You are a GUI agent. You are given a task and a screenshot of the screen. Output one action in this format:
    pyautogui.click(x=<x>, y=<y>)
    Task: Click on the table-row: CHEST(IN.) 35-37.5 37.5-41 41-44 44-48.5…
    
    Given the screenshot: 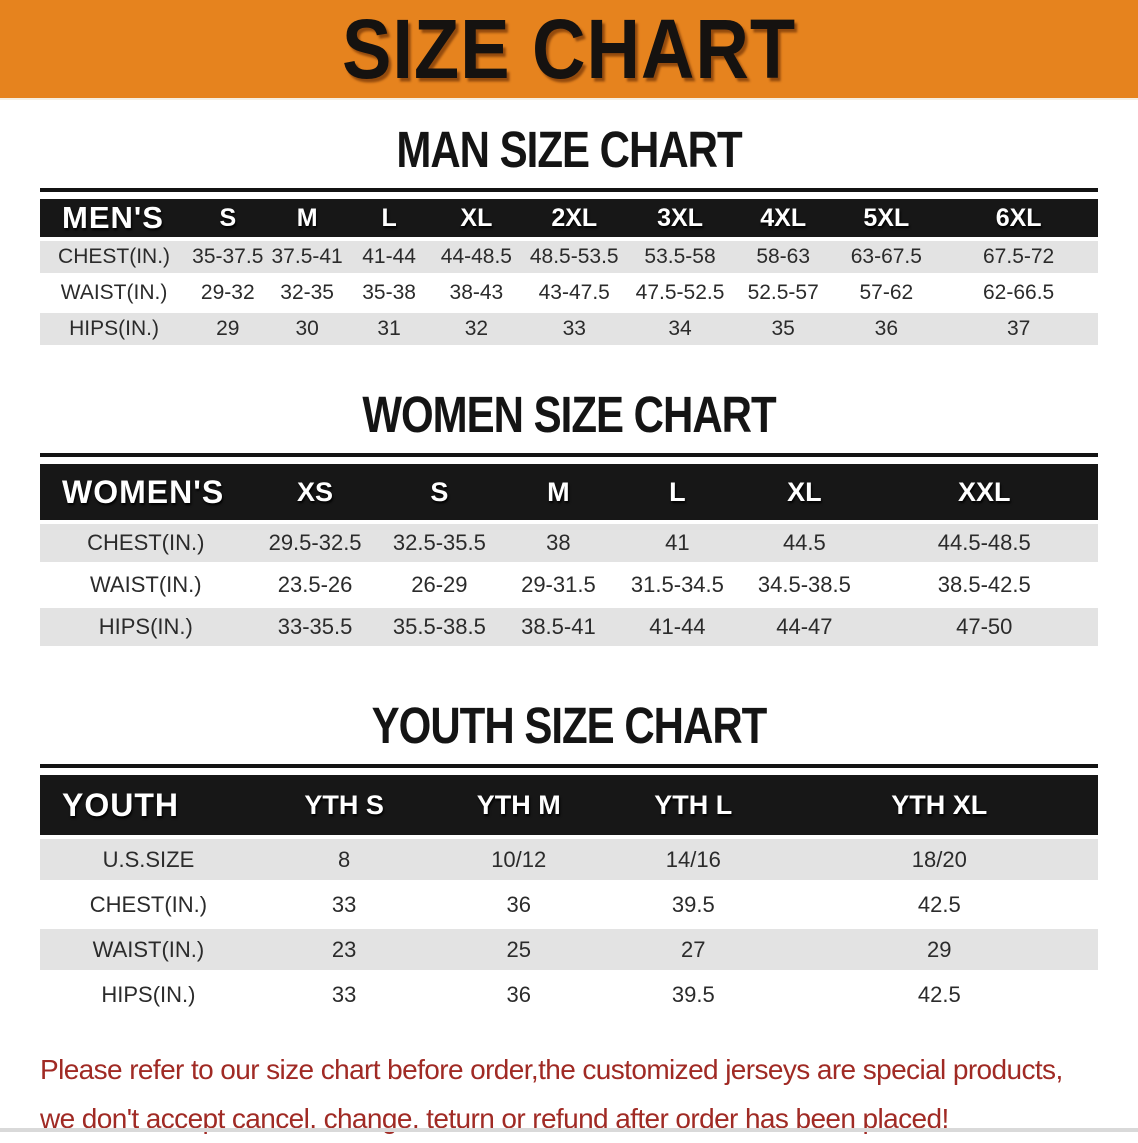 What is the action you would take?
    pyautogui.click(x=569, y=257)
    